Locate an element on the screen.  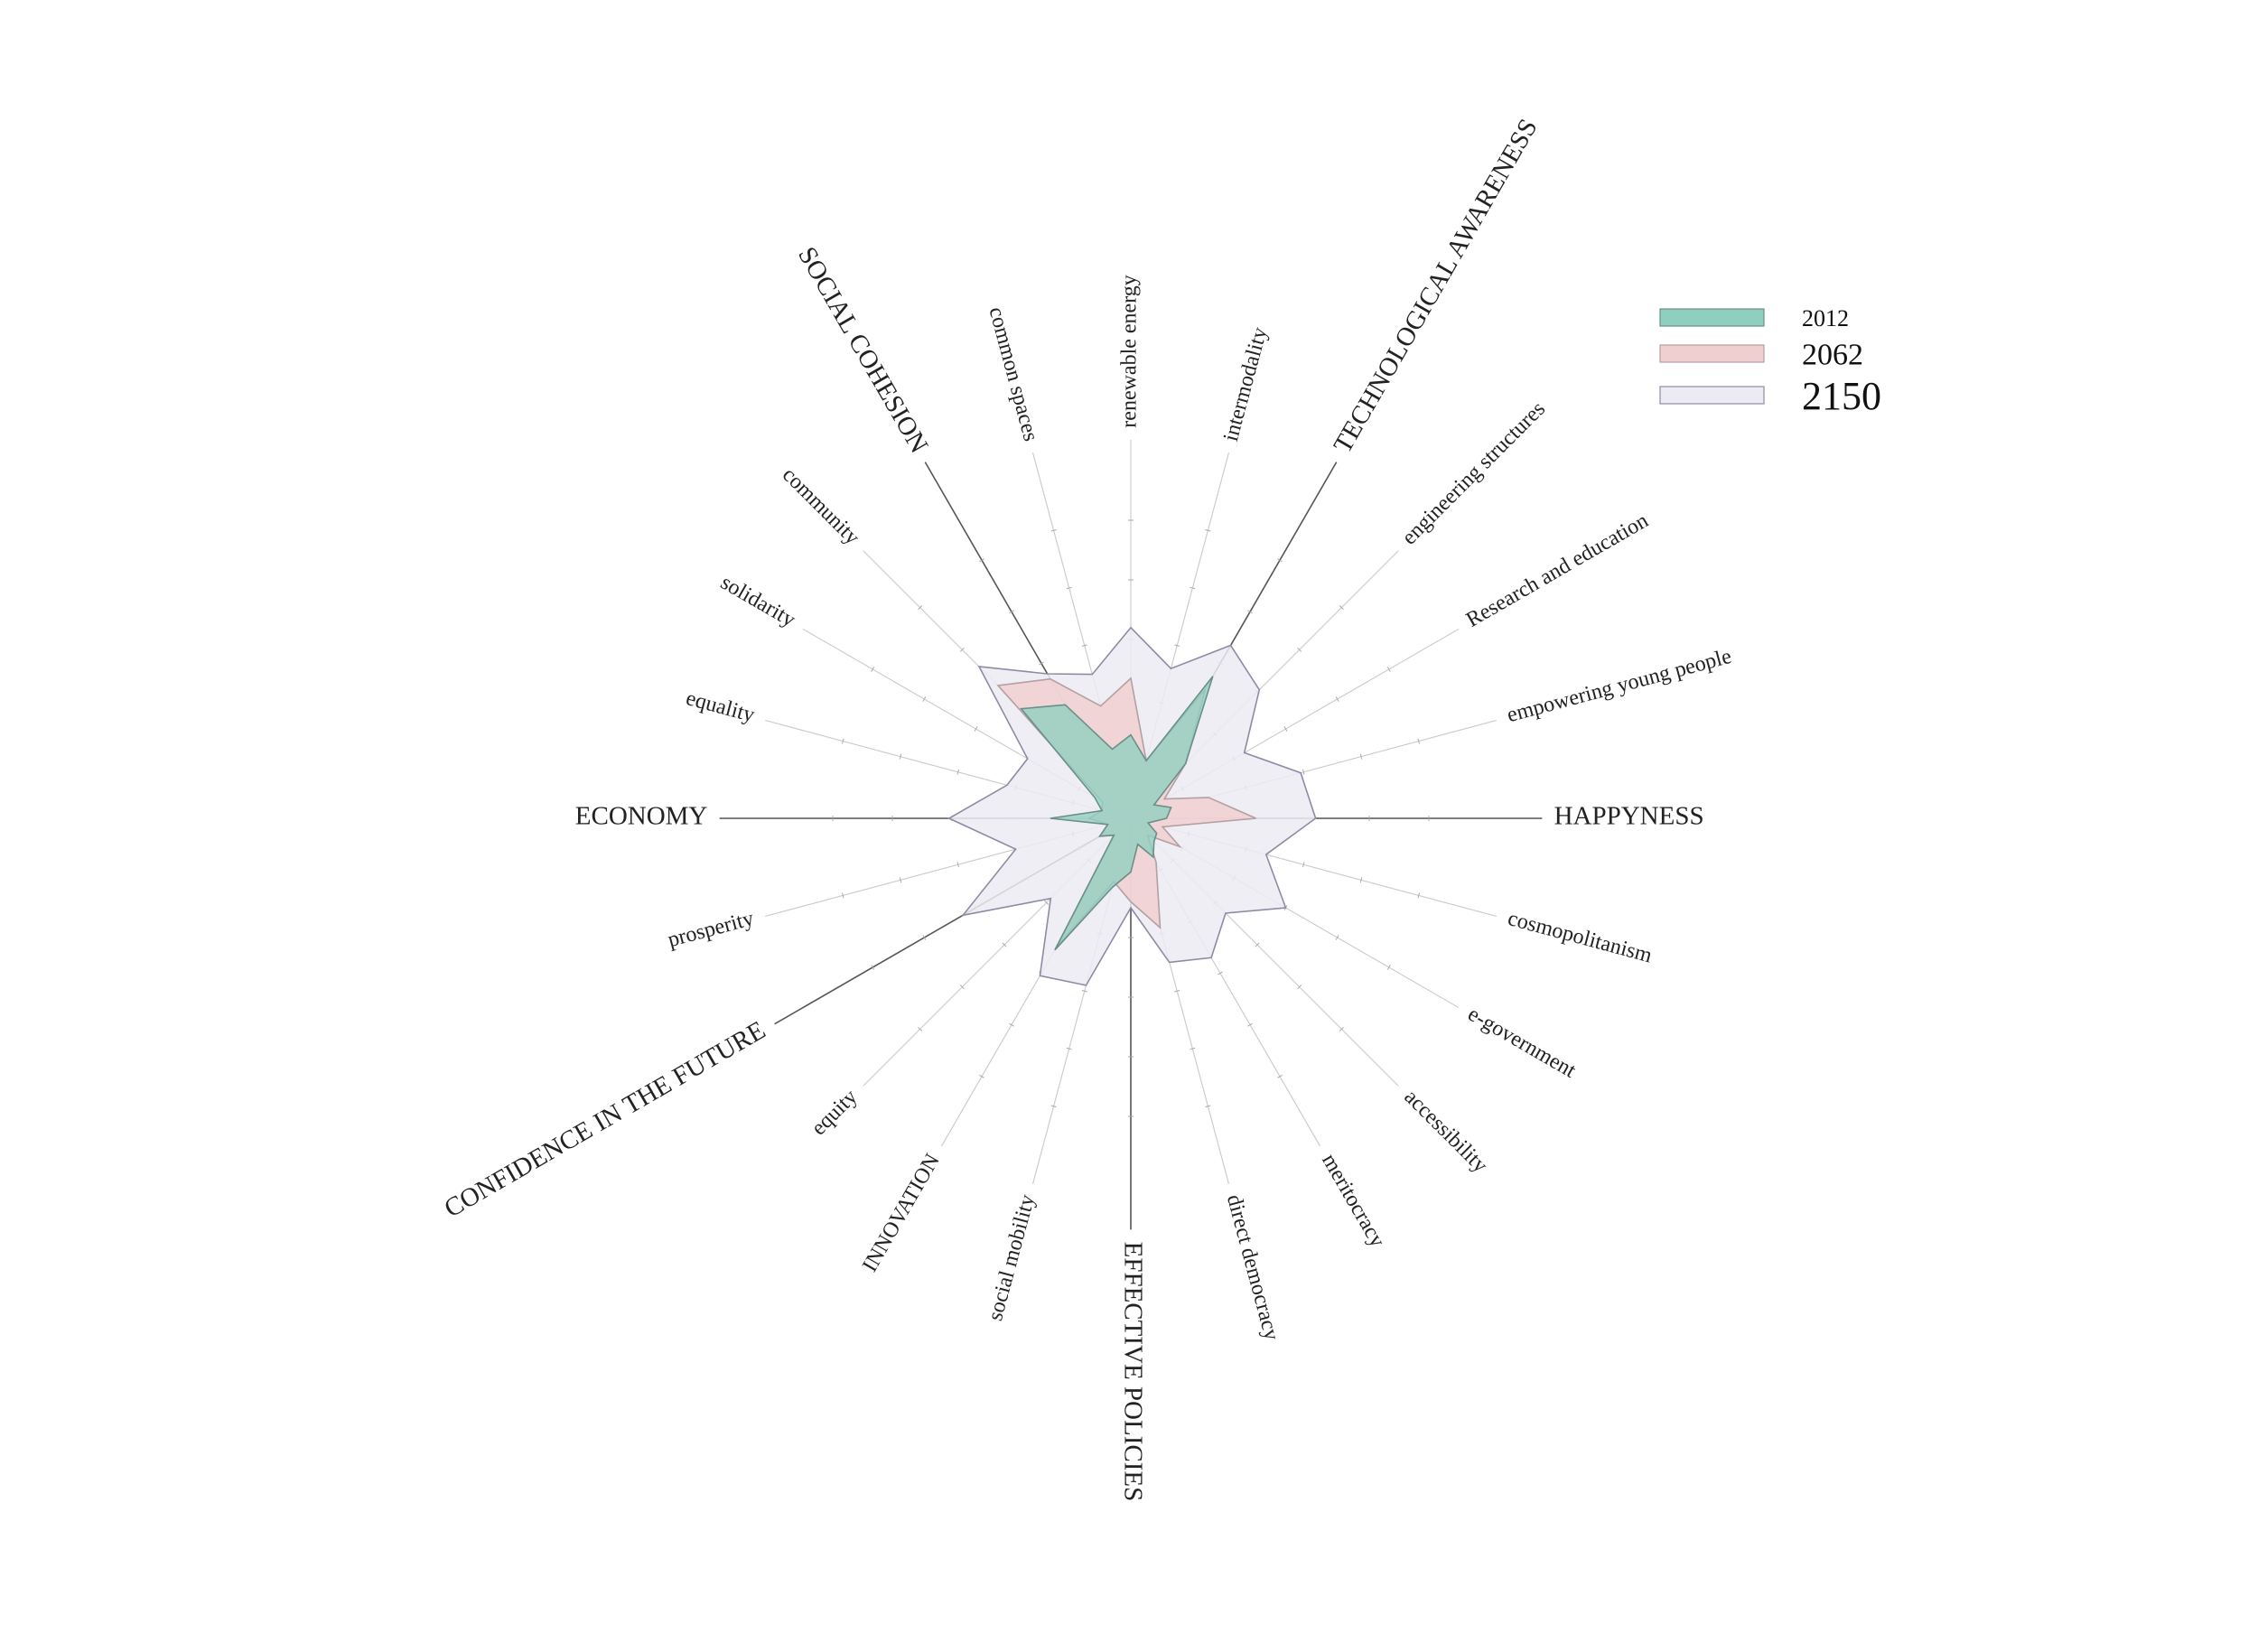
category-label-innovation: INNOVATION is located at coordinates (901, 1213).